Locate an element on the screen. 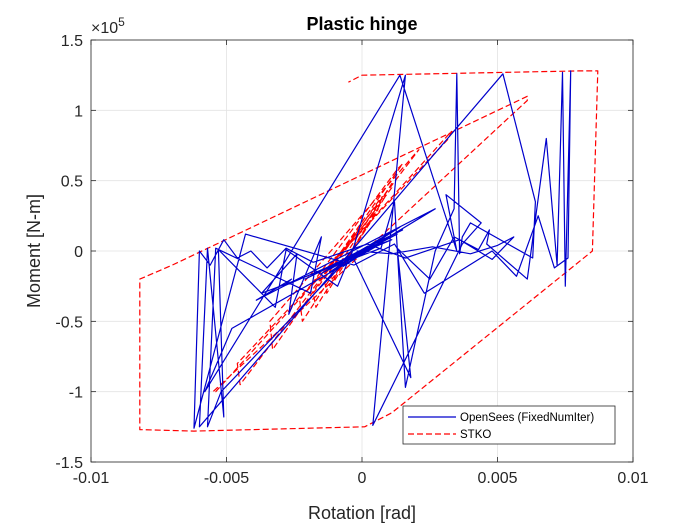 The image size is (700, 525). x-axis-label: Rotation [rad] is located at coordinates (362, 513).